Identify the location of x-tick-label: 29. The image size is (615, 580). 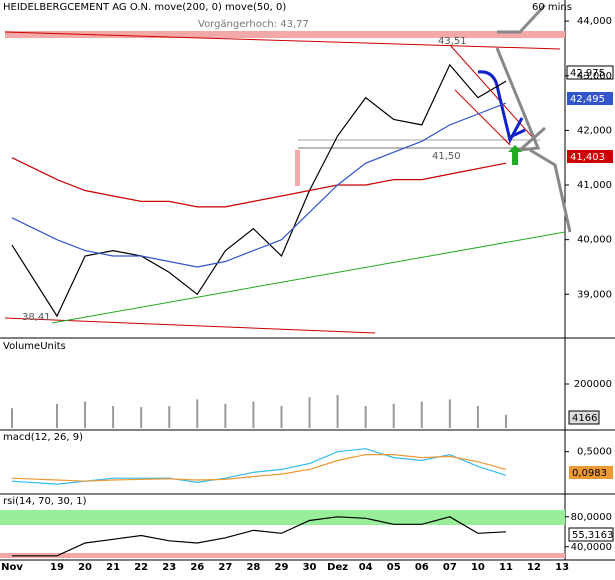
(282, 567).